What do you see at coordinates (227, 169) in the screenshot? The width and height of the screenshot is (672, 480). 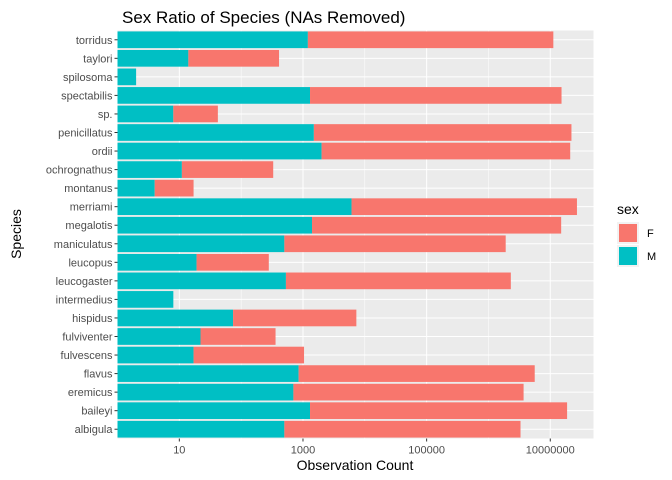 I see `bar-f-ochrognathus` at bounding box center [227, 169].